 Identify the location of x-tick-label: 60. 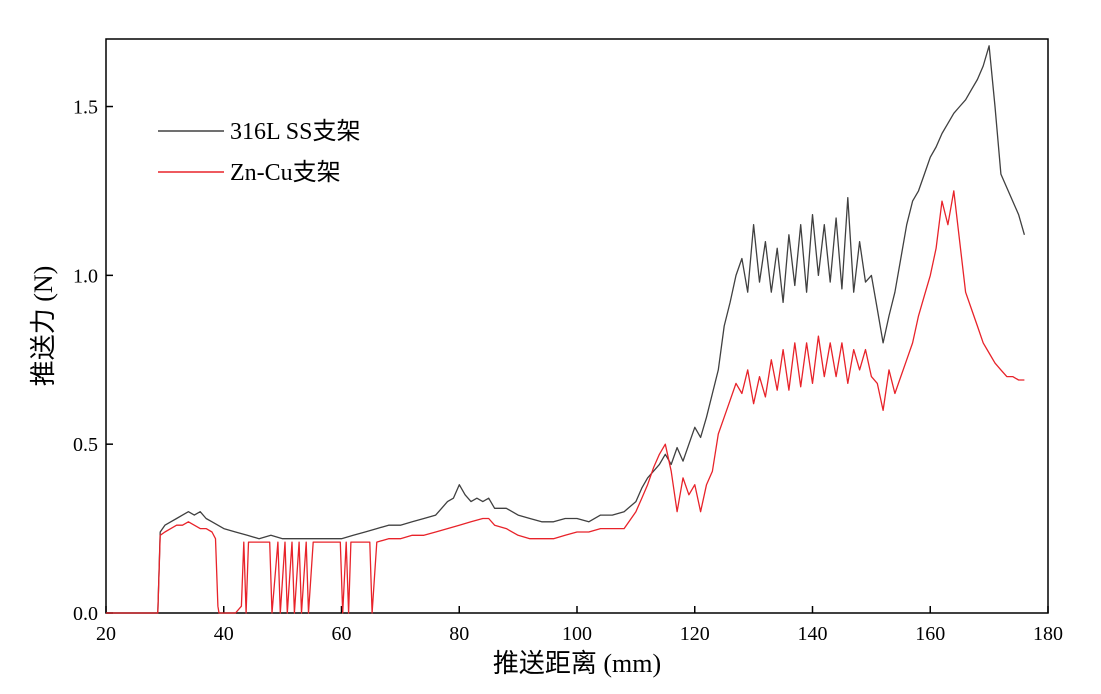
(342, 634).